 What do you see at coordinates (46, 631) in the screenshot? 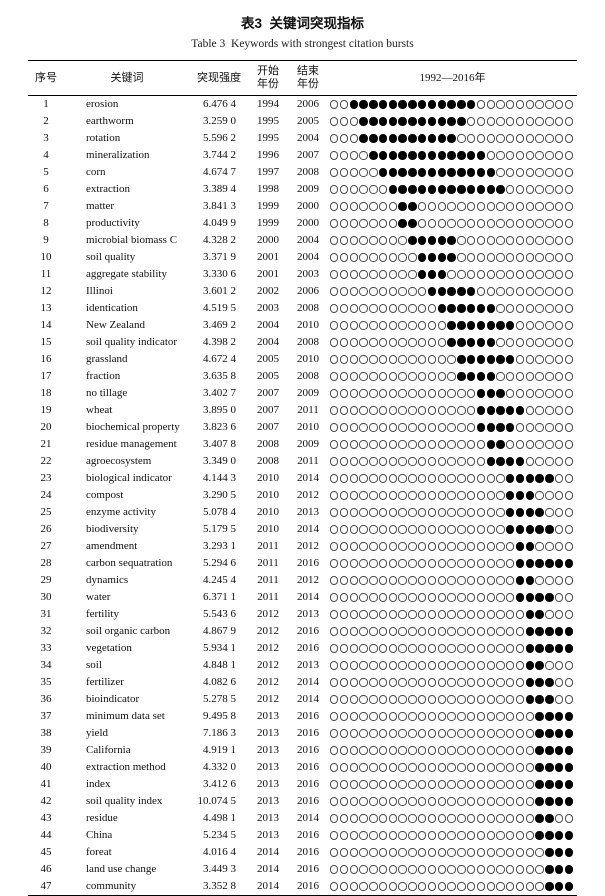
I see `index-cell: 32` at bounding box center [46, 631].